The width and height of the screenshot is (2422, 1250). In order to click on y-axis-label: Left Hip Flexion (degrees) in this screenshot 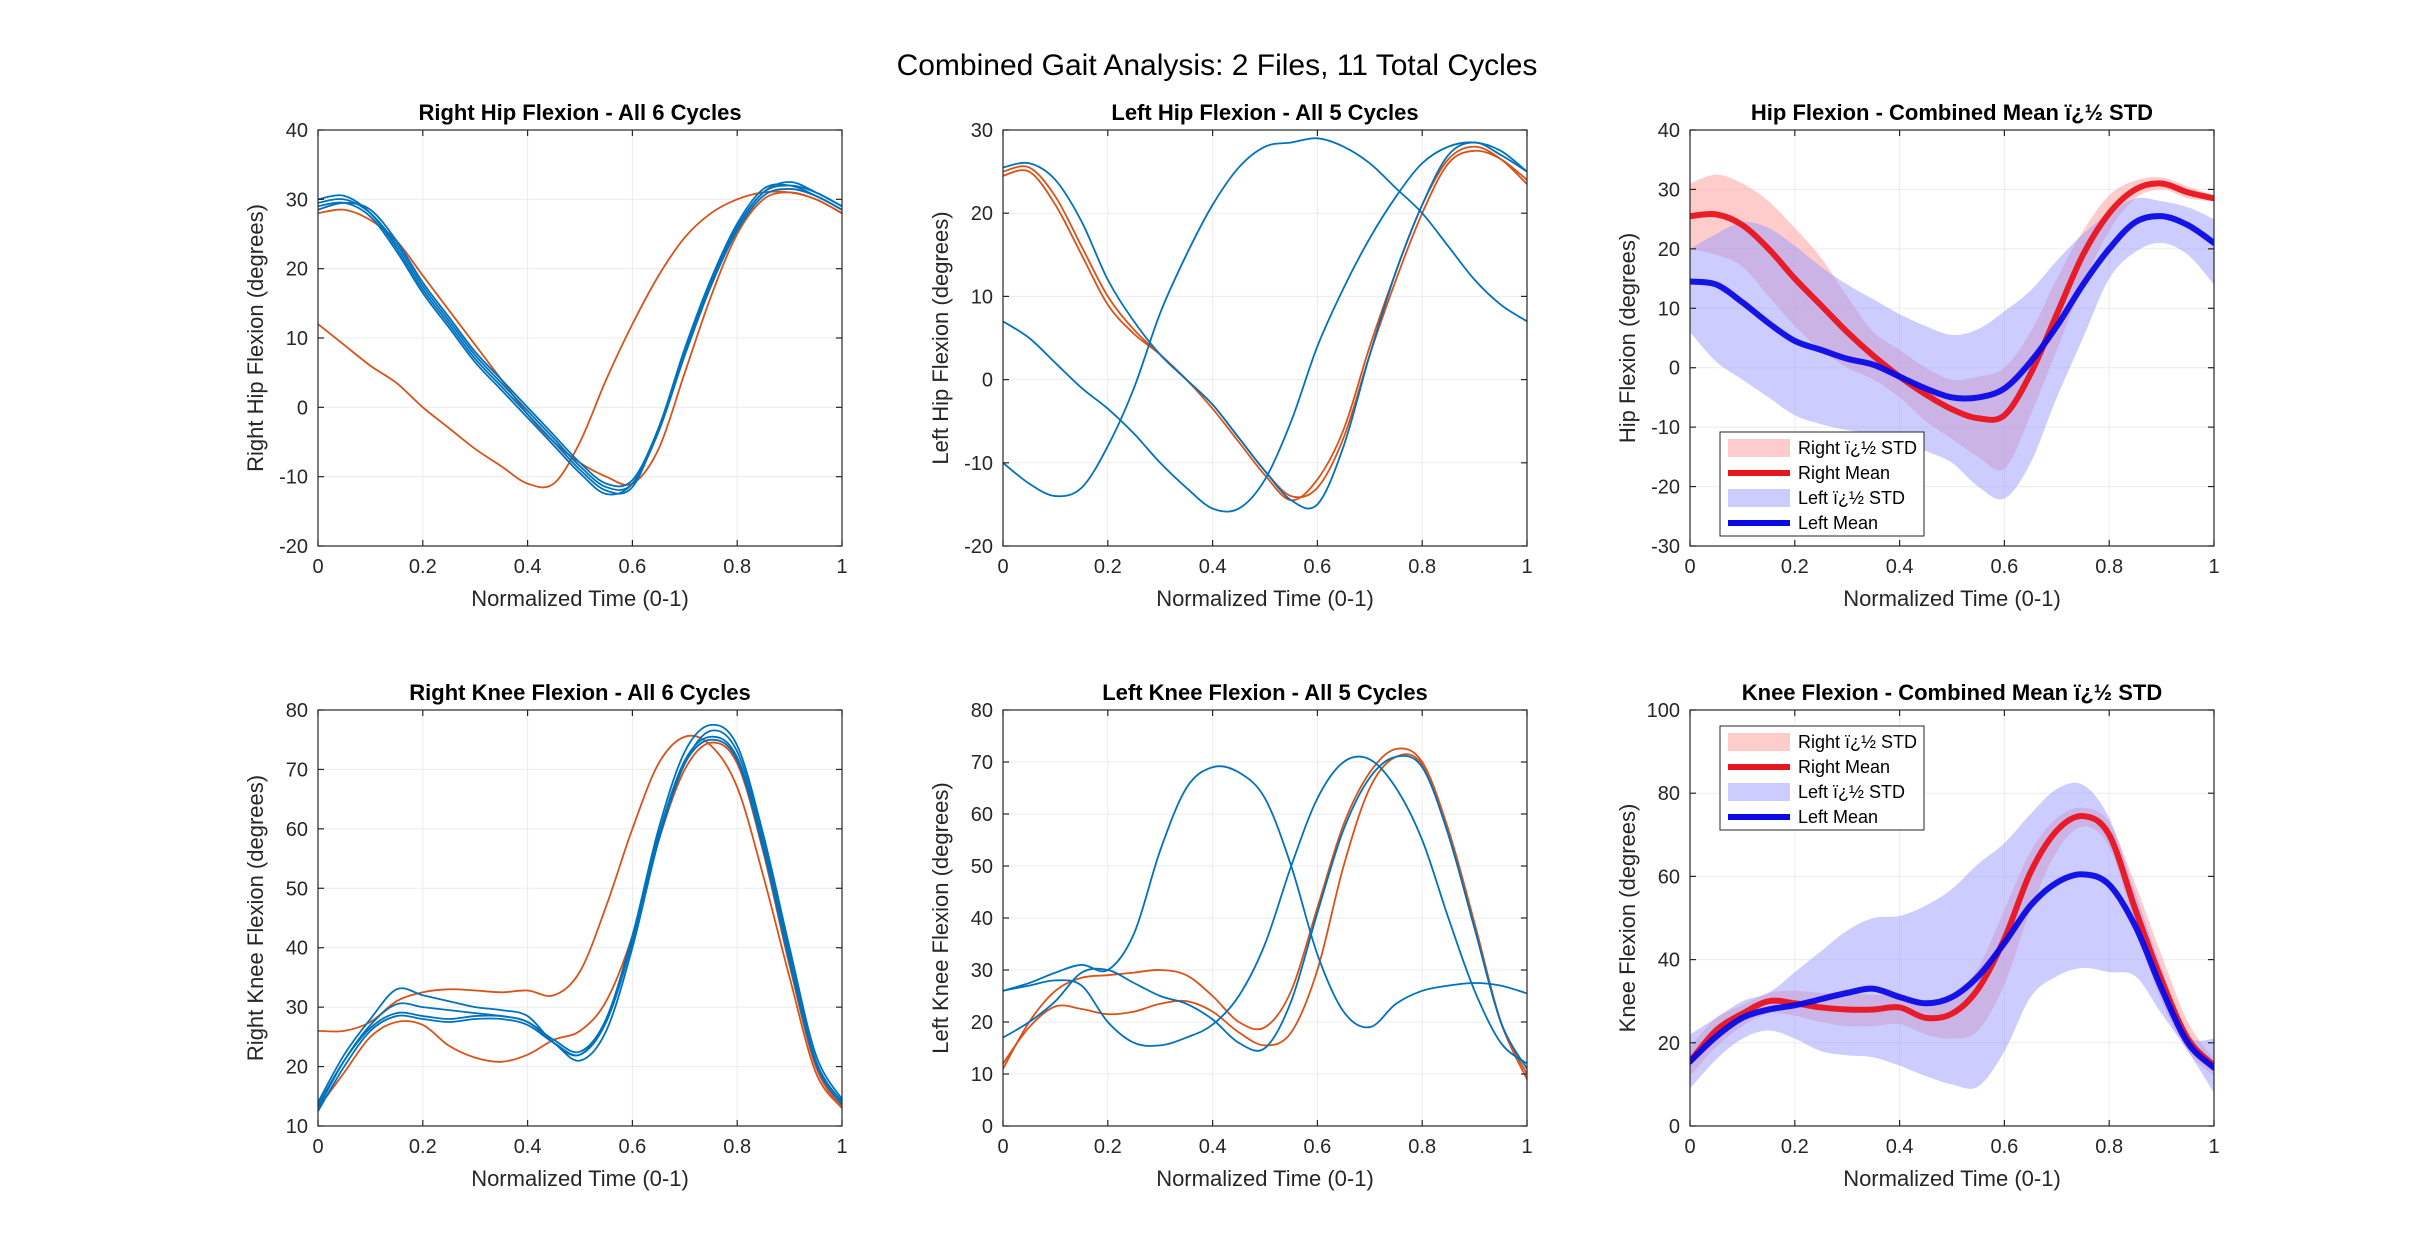, I will do `click(940, 337)`.